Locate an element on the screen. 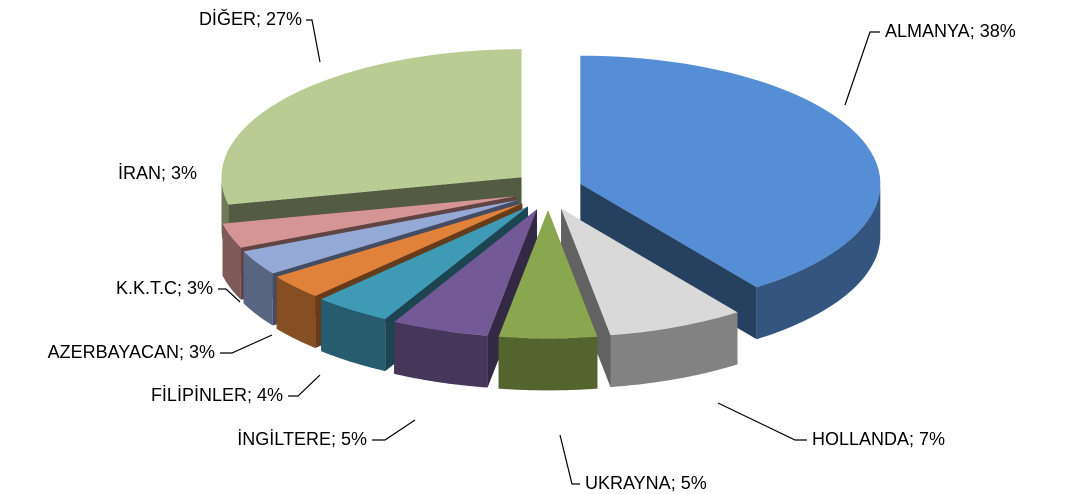 This screenshot has width=1068, height=494. label-value: 27% is located at coordinates (284, 19).